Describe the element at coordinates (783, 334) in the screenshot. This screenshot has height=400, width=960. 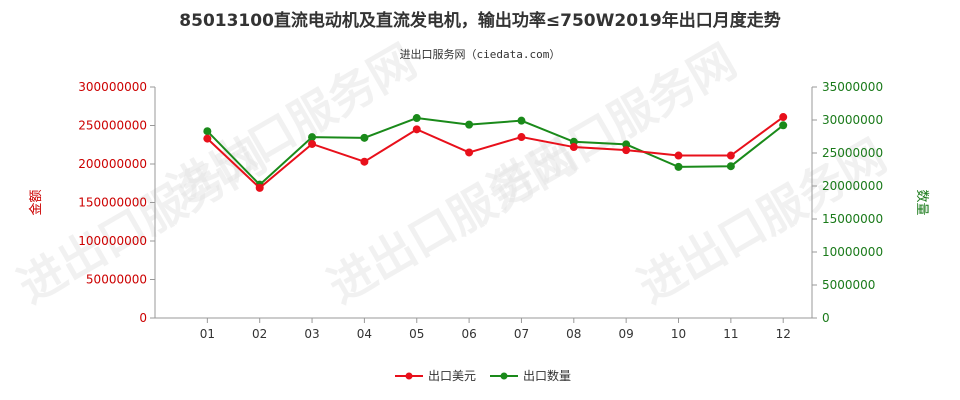
I see `x-tick-label: 12` at that location.